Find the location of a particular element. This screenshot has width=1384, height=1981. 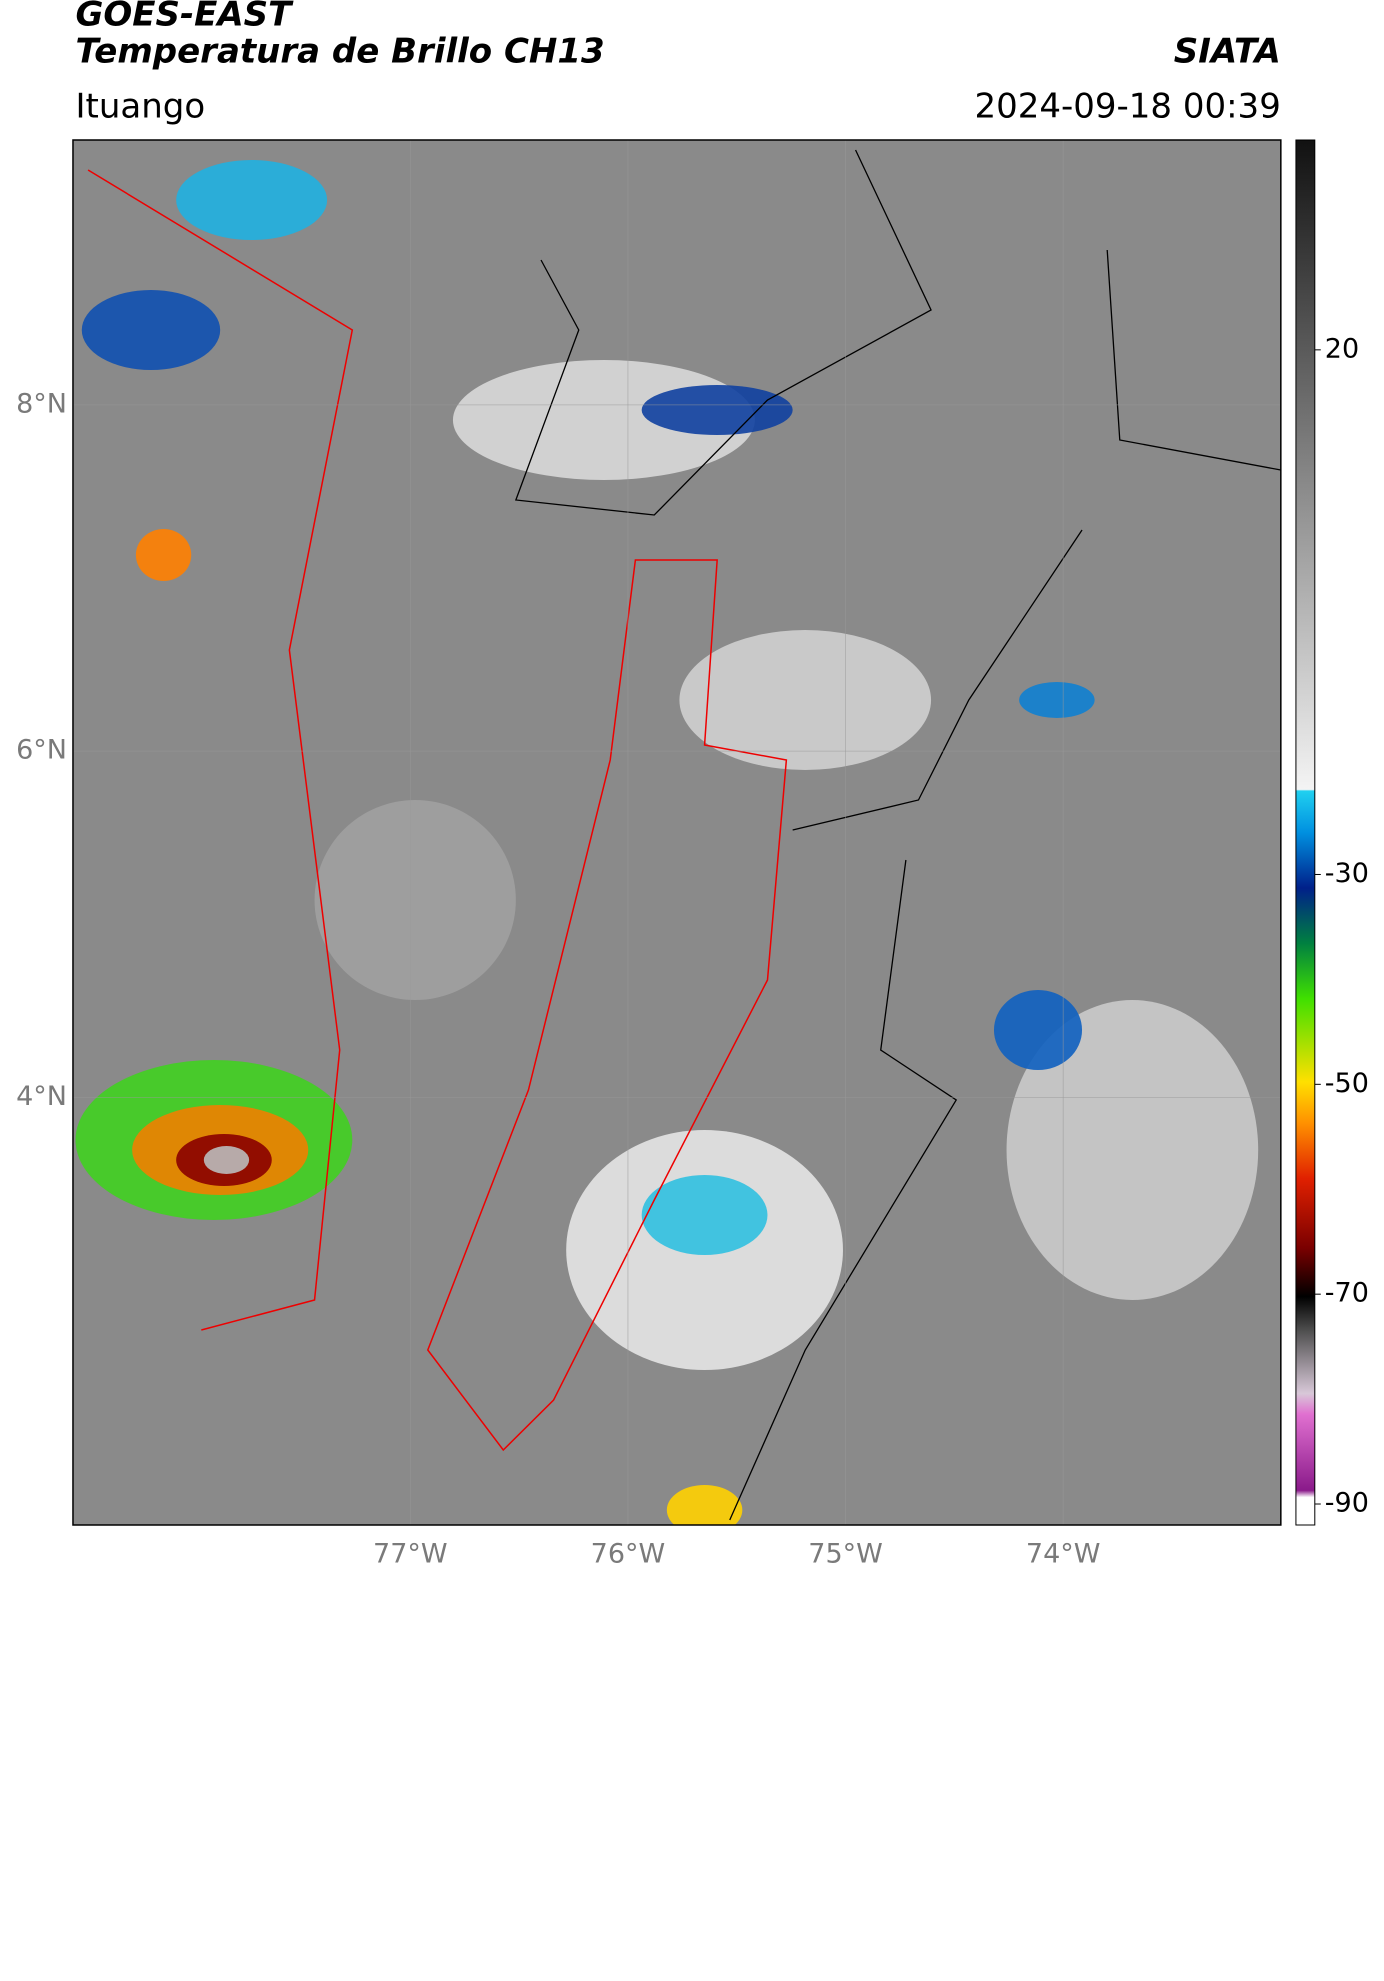

x-tick-label: 77°W is located at coordinates (410, 1554).